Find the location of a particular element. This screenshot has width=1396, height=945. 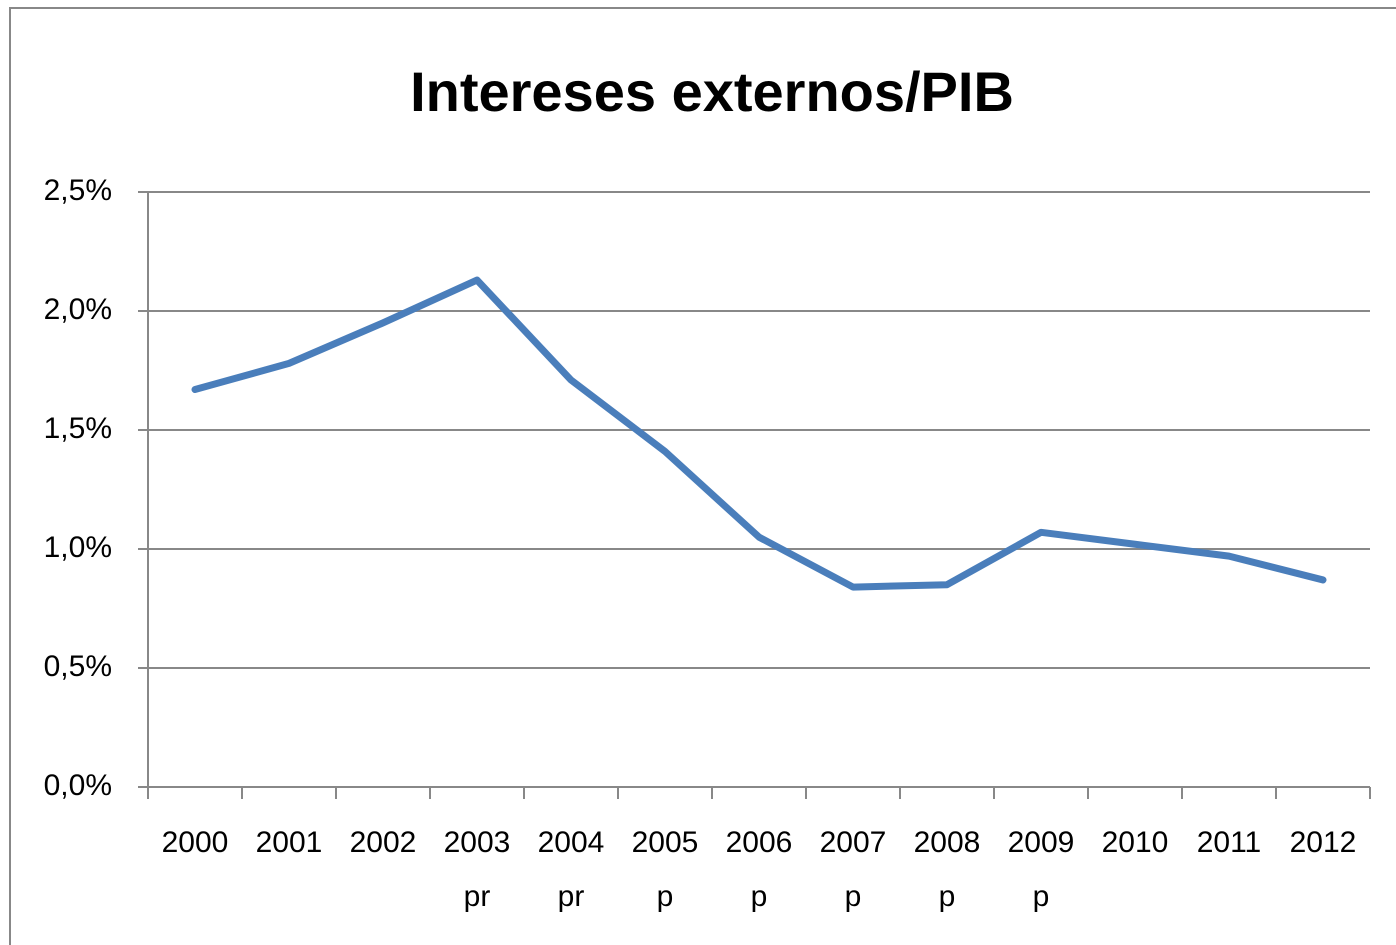

x-tick-label: 2010 is located at coordinates (1135, 842).